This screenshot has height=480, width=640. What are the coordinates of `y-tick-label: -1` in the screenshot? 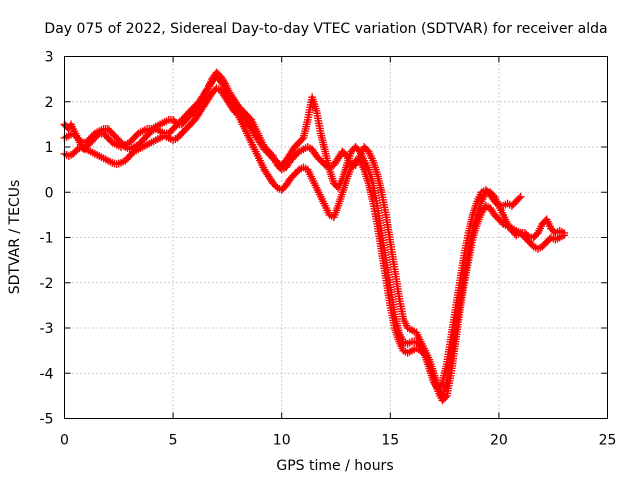 It's located at (47, 239).